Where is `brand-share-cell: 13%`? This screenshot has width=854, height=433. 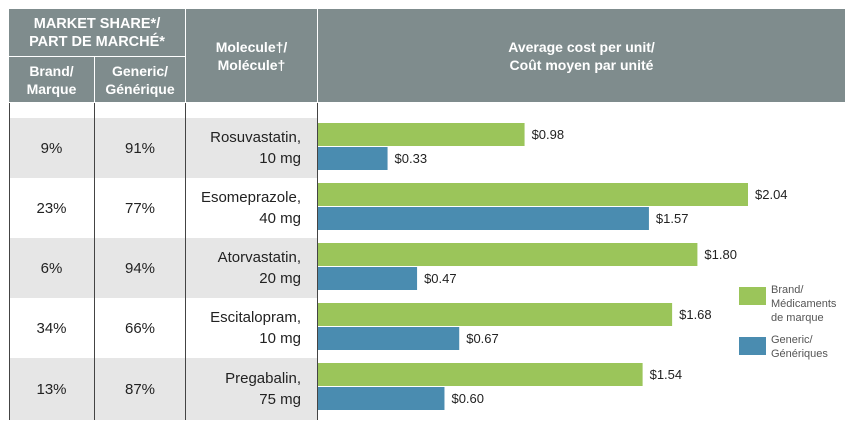
brand-share-cell: 13% is located at coordinates (51, 389).